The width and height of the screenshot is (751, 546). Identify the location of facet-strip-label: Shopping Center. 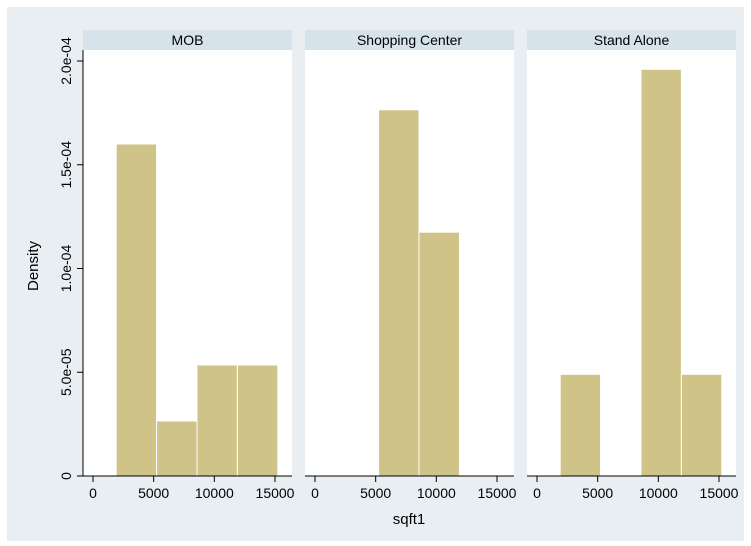
(409, 40).